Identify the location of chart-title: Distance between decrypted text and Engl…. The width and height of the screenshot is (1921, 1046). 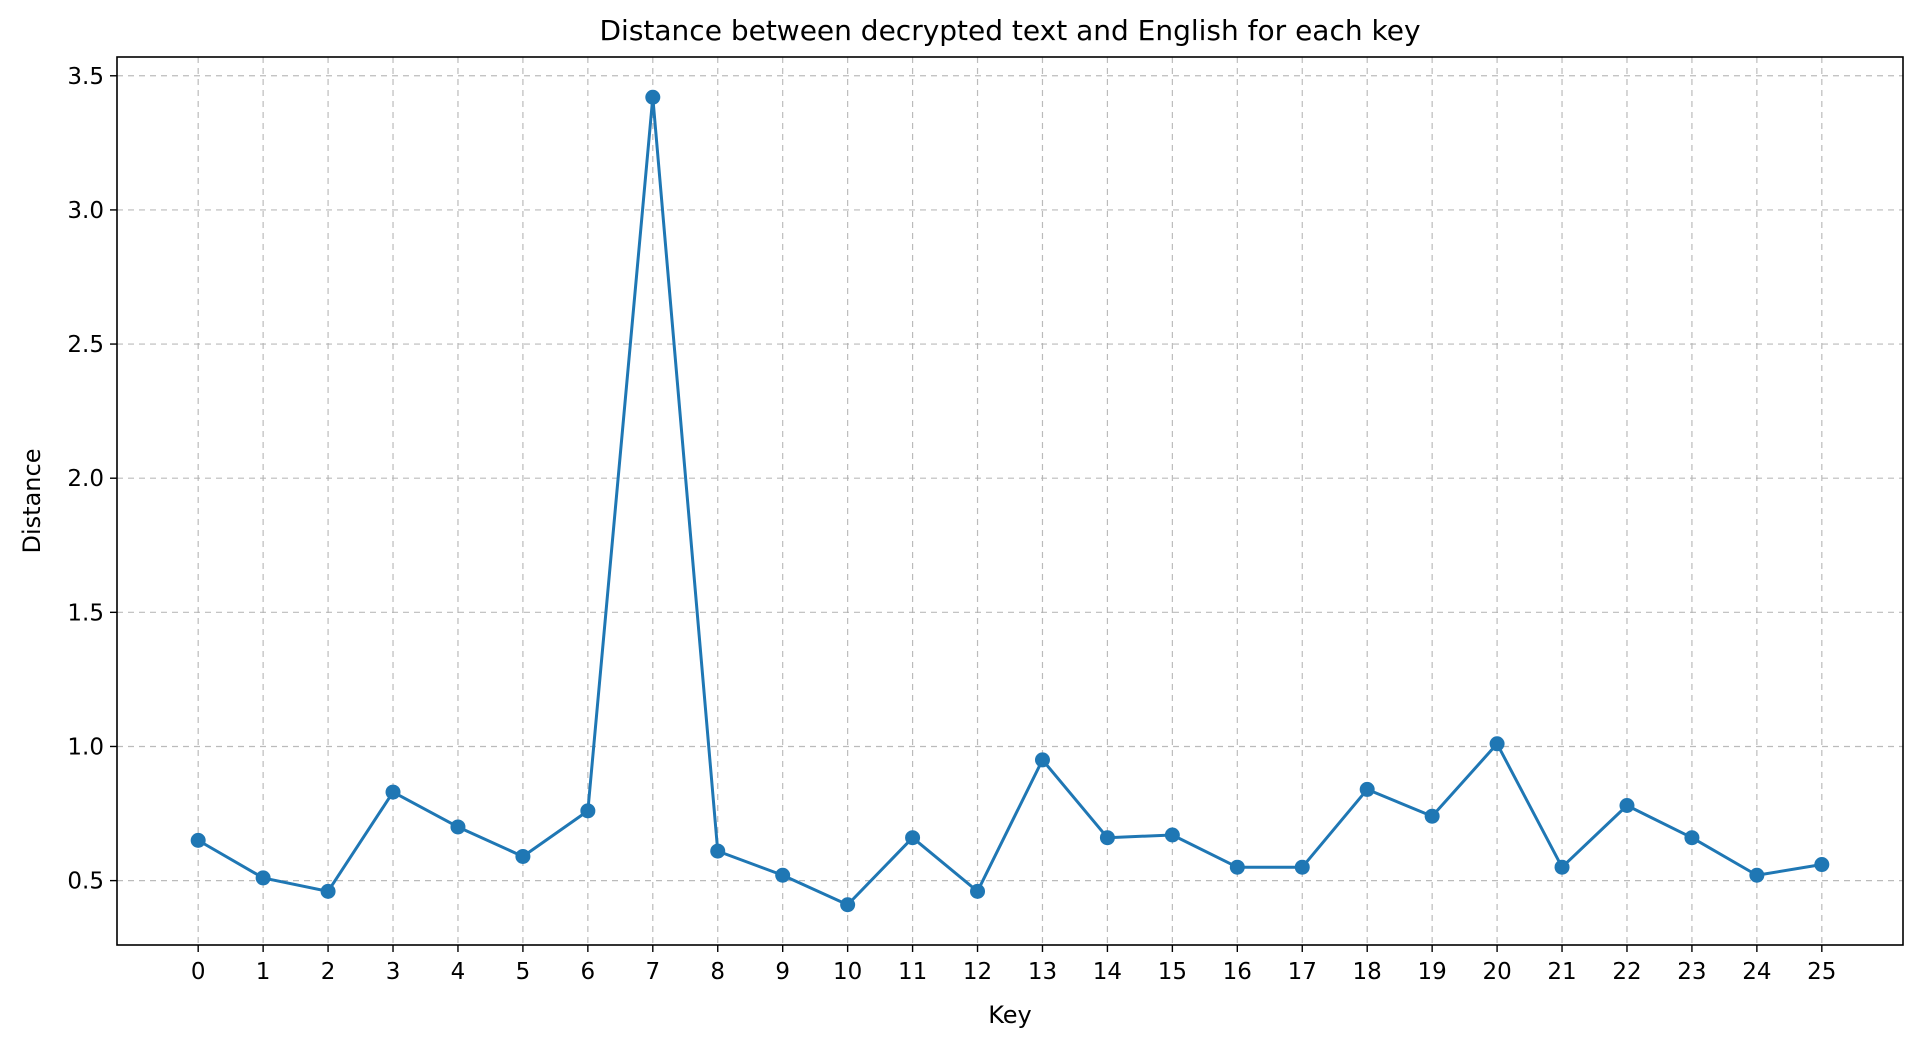
(1009, 30).